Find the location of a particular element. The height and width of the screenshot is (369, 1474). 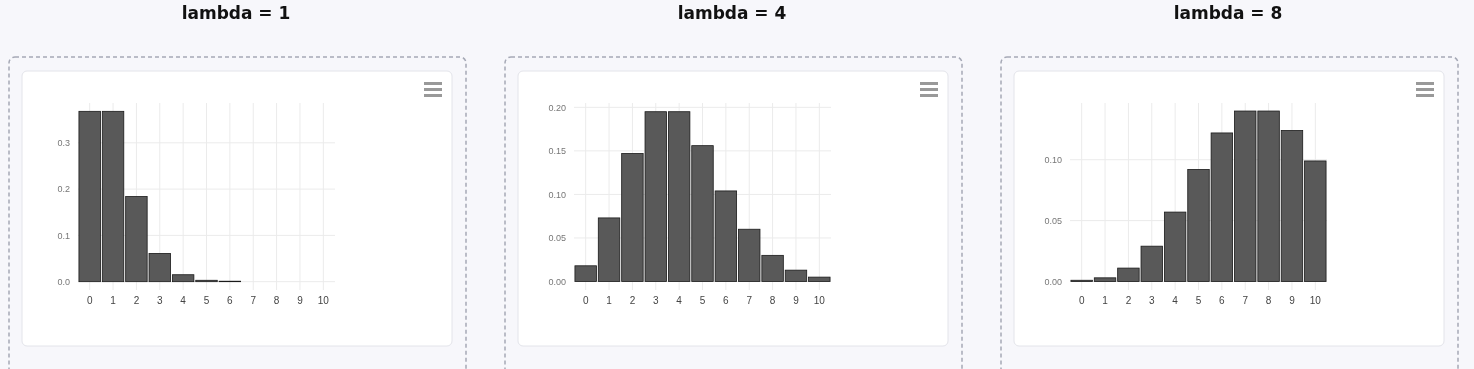

y-tick-label: 0.2 is located at coordinates (63, 189).